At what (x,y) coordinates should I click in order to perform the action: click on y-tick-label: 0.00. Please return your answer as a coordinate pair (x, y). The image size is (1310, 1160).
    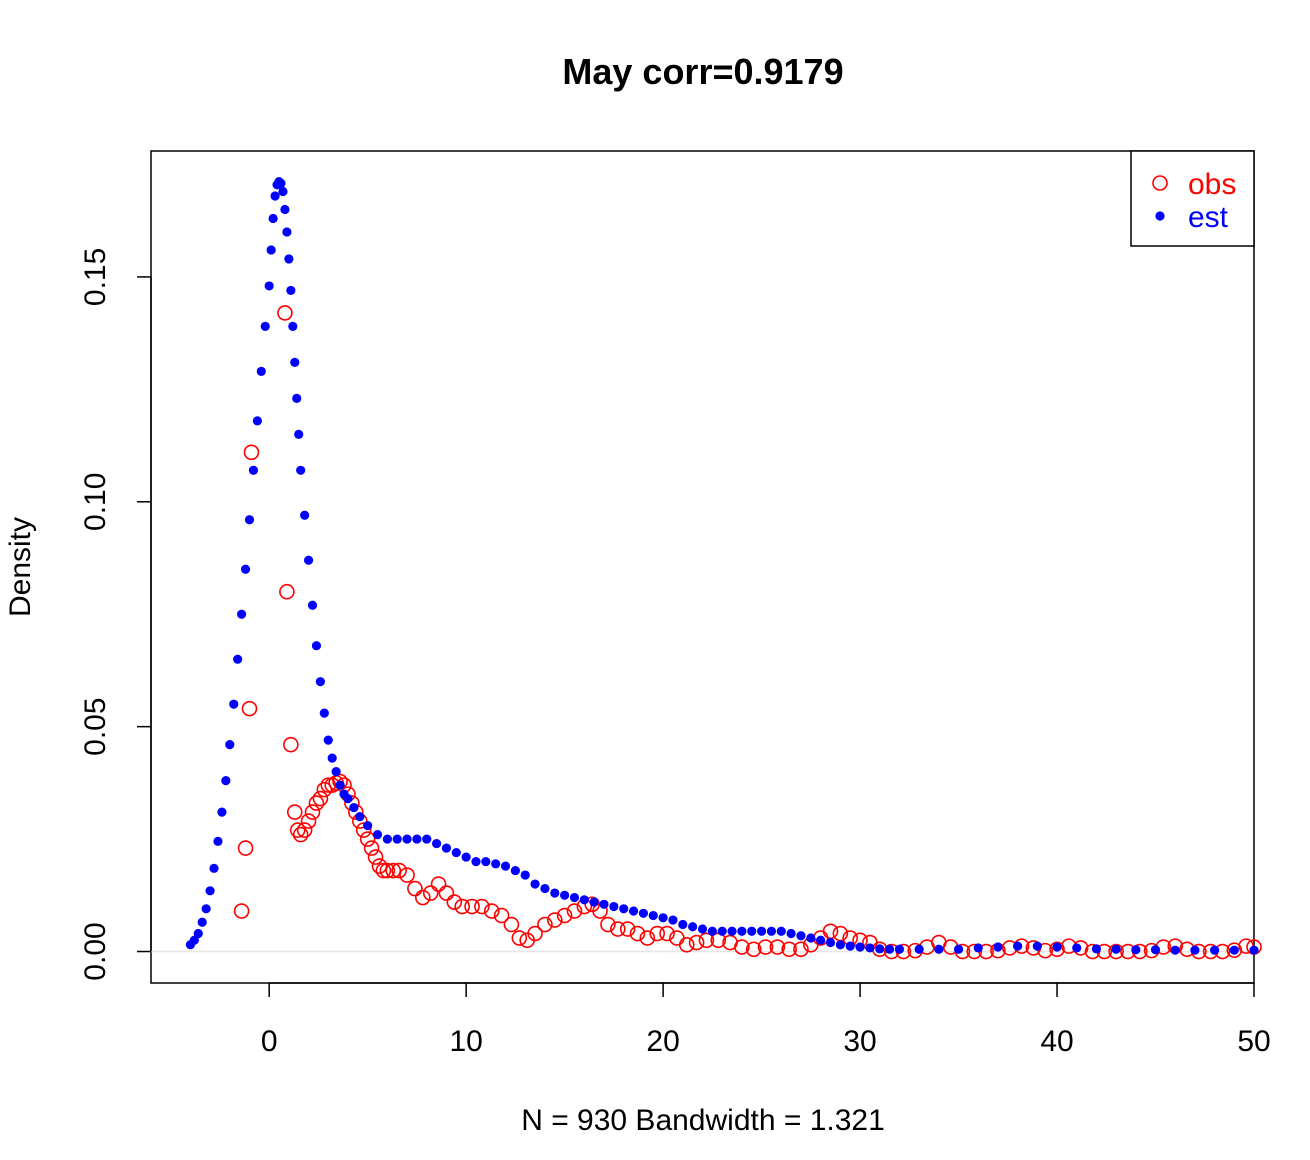
    Looking at the image, I should click on (95, 951).